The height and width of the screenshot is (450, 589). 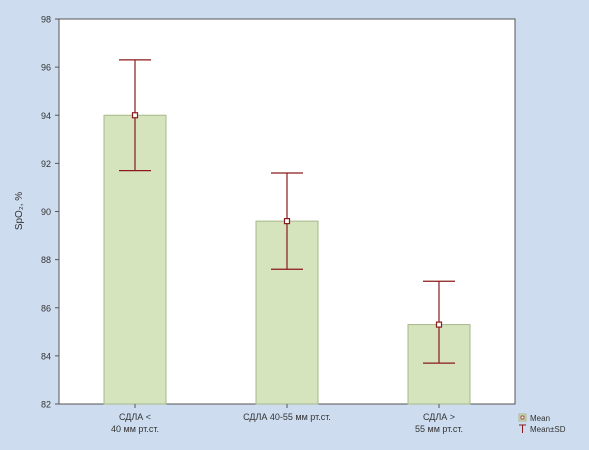 I want to click on y-tick-label-88: 88, so click(x=46, y=260).